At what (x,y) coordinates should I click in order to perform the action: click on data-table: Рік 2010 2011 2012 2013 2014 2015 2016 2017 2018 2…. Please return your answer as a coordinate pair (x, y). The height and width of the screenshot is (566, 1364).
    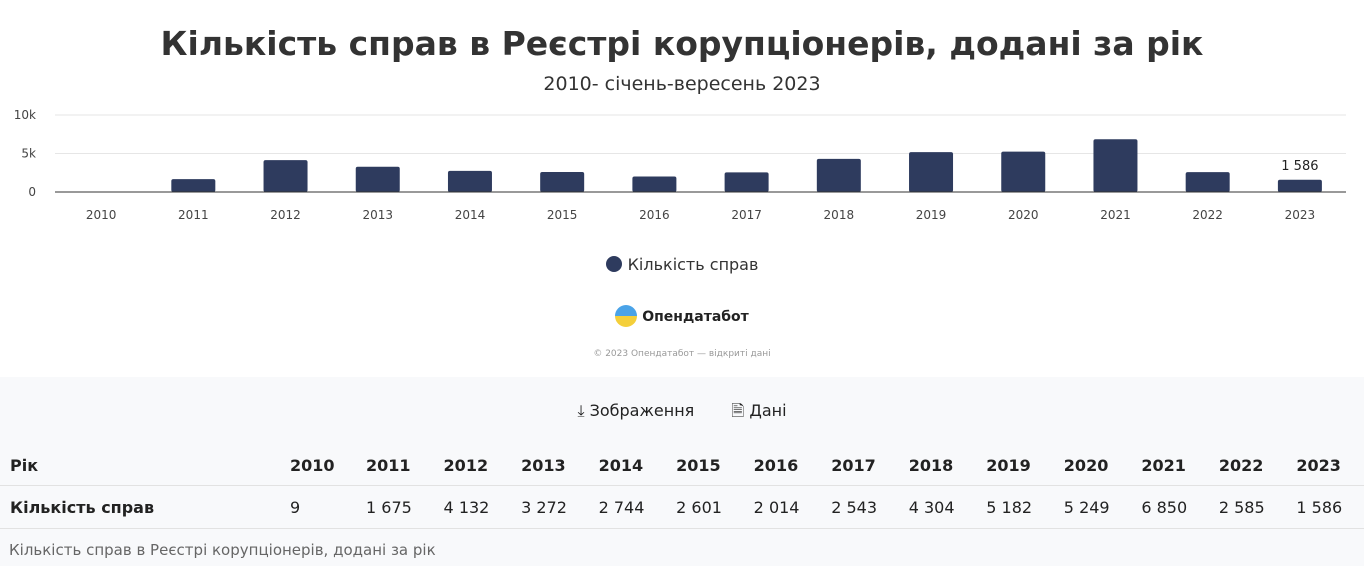
    Looking at the image, I should click on (682, 487).